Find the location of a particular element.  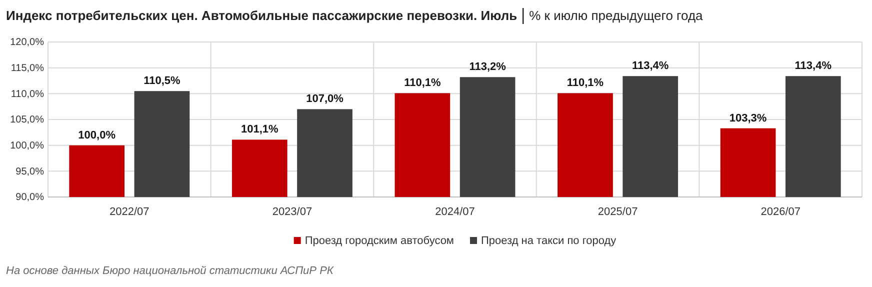

x-tick-label: 2023/07 is located at coordinates (292, 212).